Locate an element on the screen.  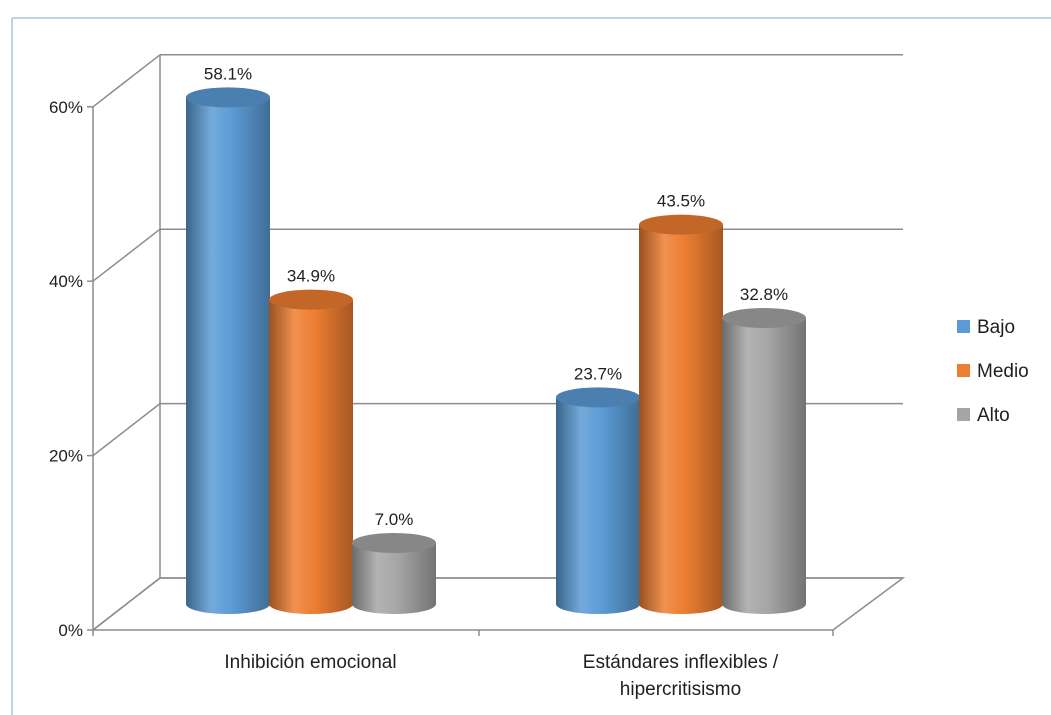
x-category-label: Inhibición emocional is located at coordinates (310, 662).